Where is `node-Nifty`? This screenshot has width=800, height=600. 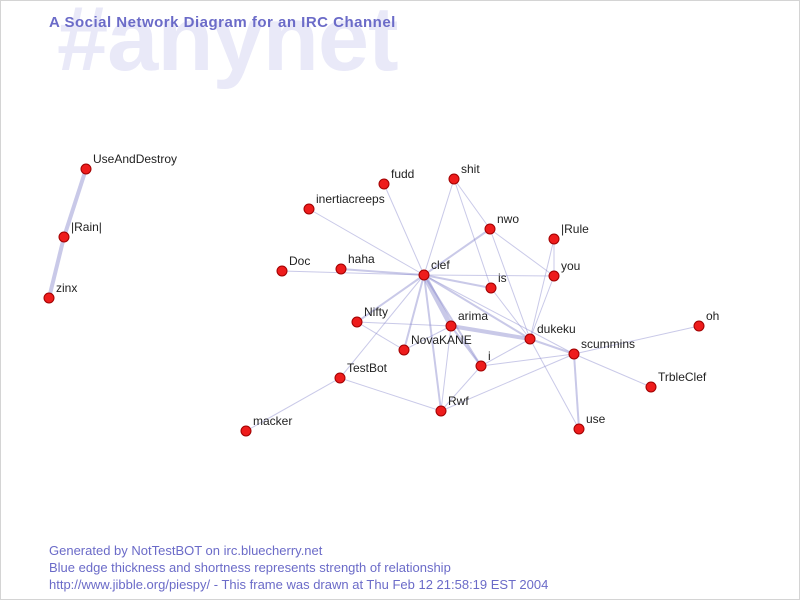
node-Nifty is located at coordinates (357, 322).